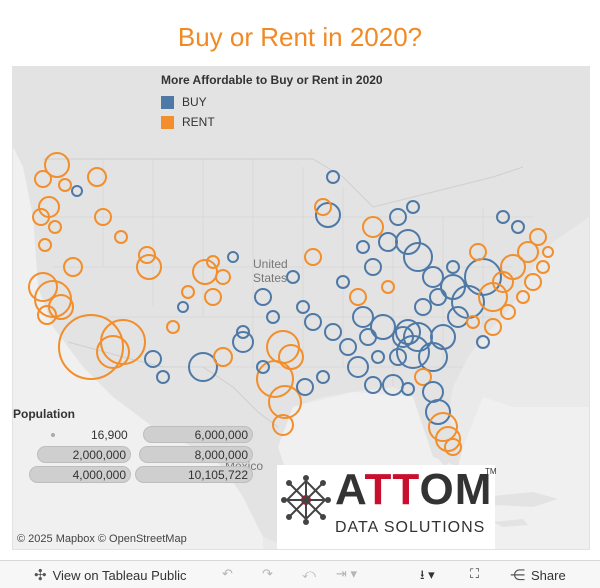 The image size is (600, 588). I want to click on redo-button: ↷, so click(267, 574).